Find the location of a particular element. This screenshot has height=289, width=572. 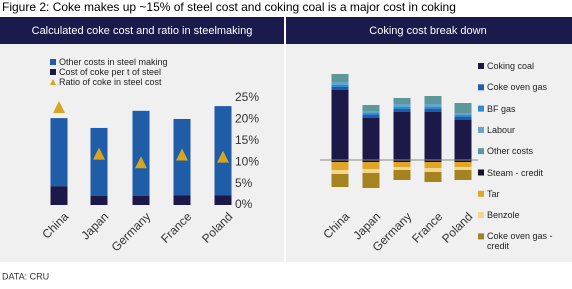

legend-item: Cost of coke per t of steel is located at coordinates (110, 72).